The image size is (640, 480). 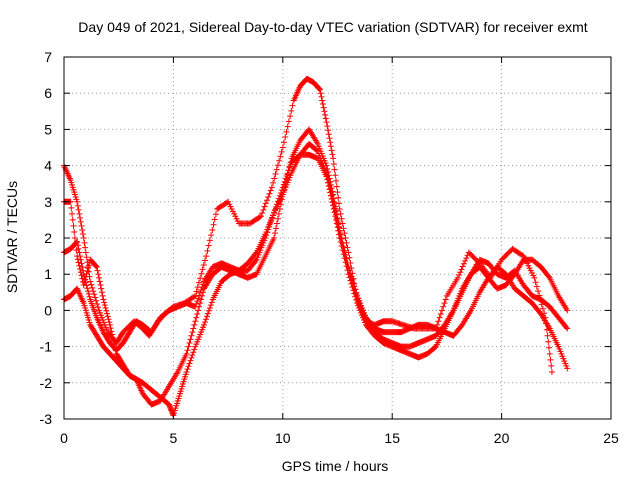 What do you see at coordinates (174, 438) in the screenshot?
I see `x-tick-label: 5` at bounding box center [174, 438].